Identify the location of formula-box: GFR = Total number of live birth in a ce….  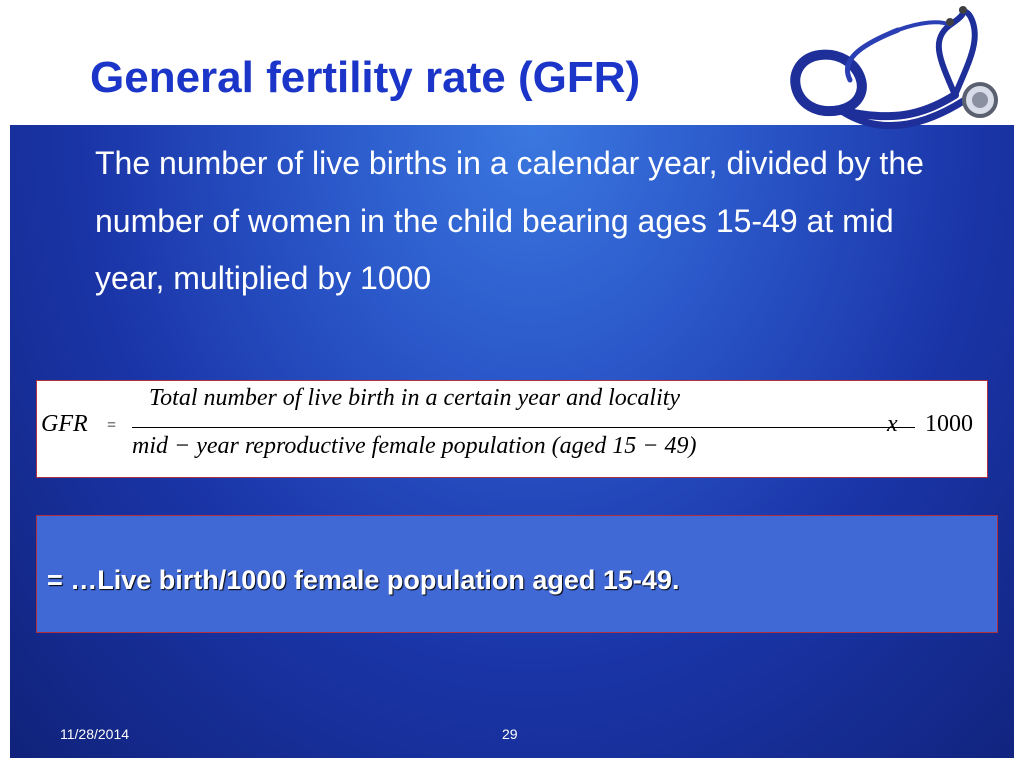
(512, 429).